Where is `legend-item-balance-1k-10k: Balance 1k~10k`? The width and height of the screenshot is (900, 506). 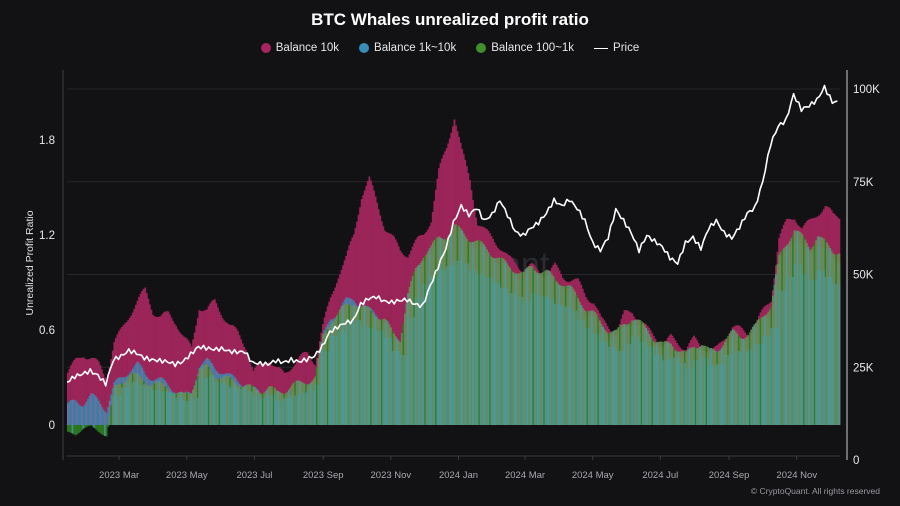 legend-item-balance-1k-10k: Balance 1k~10k is located at coordinates (407, 48).